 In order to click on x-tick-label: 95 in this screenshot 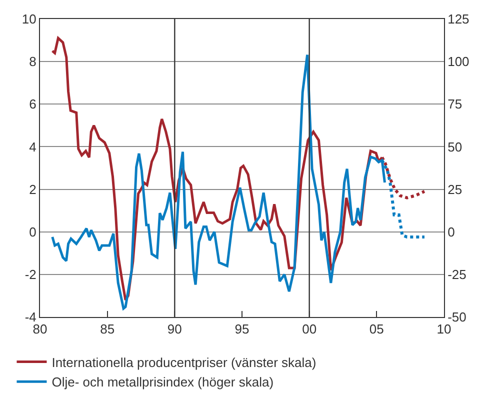, I will do `click(242, 329)`.